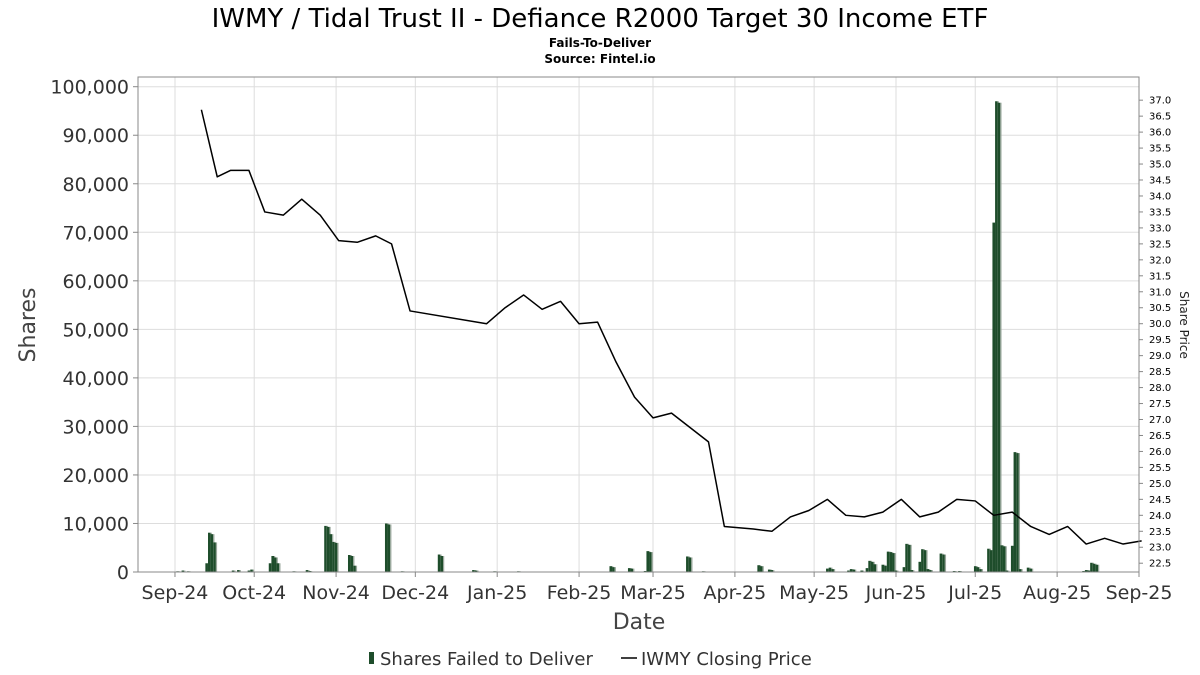 This screenshot has width=1200, height=675. What do you see at coordinates (96, 185) in the screenshot?
I see `y-tick-label: 80,000` at bounding box center [96, 185].